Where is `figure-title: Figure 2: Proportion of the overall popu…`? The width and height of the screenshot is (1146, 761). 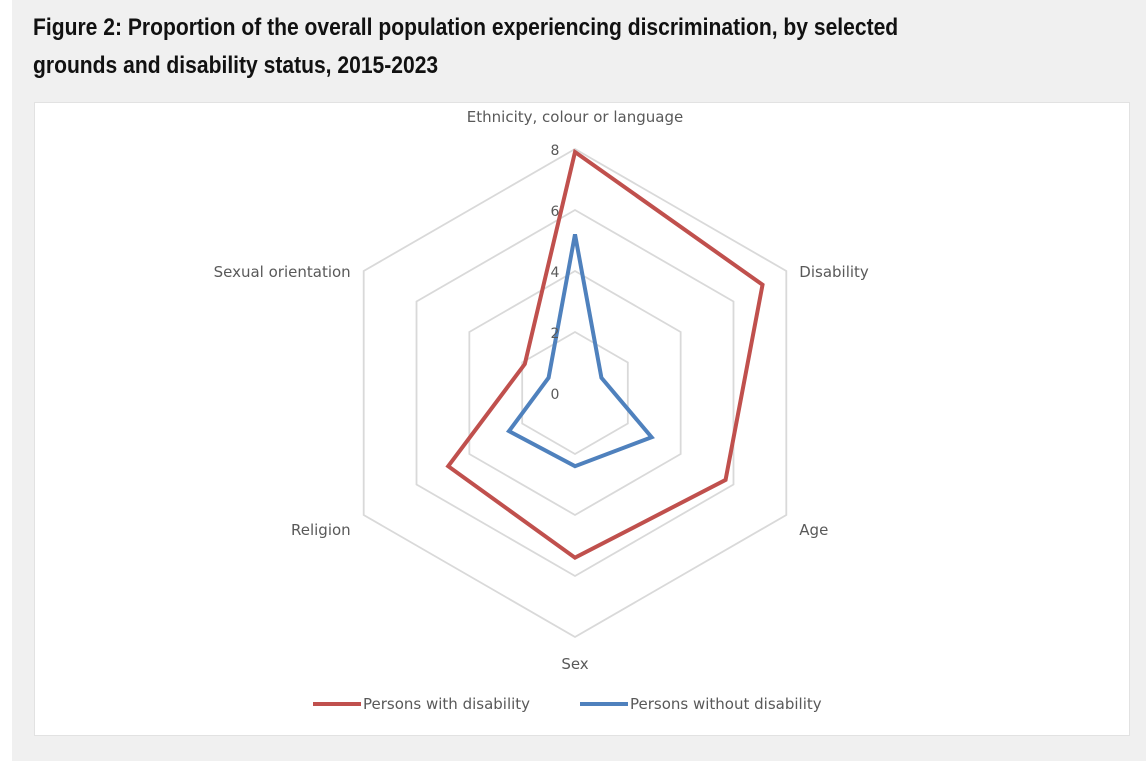 figure-title: Figure 2: Proportion of the overall popu… is located at coordinates (466, 46).